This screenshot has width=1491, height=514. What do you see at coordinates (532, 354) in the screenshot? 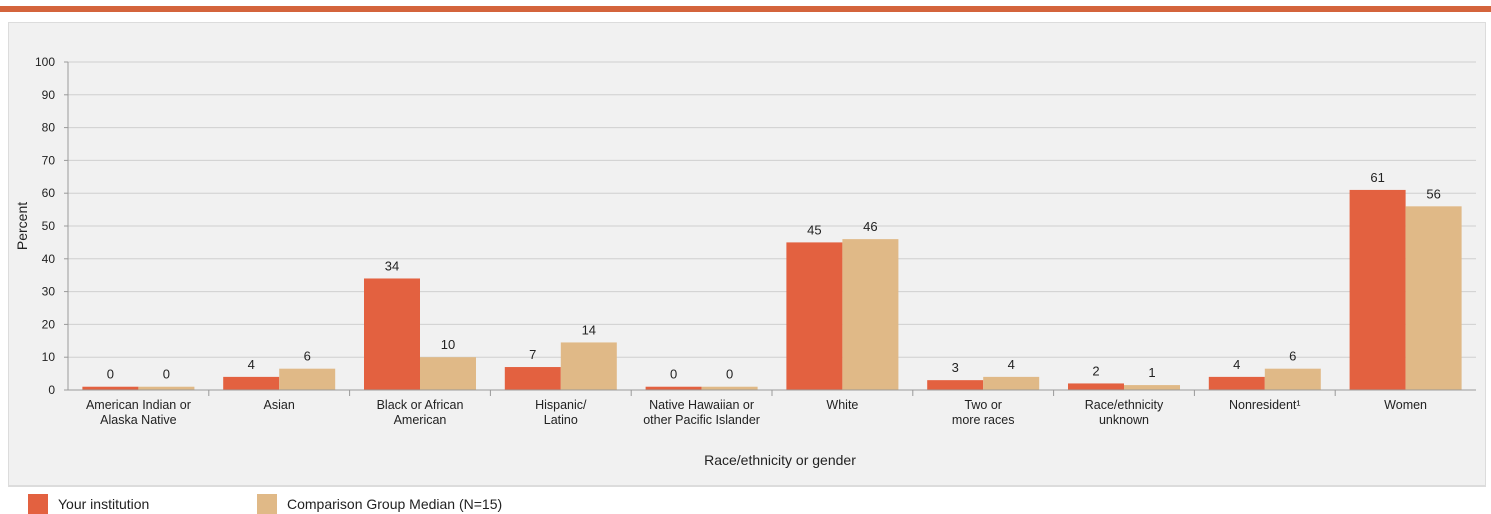
I see `data-label: 7` at bounding box center [532, 354].